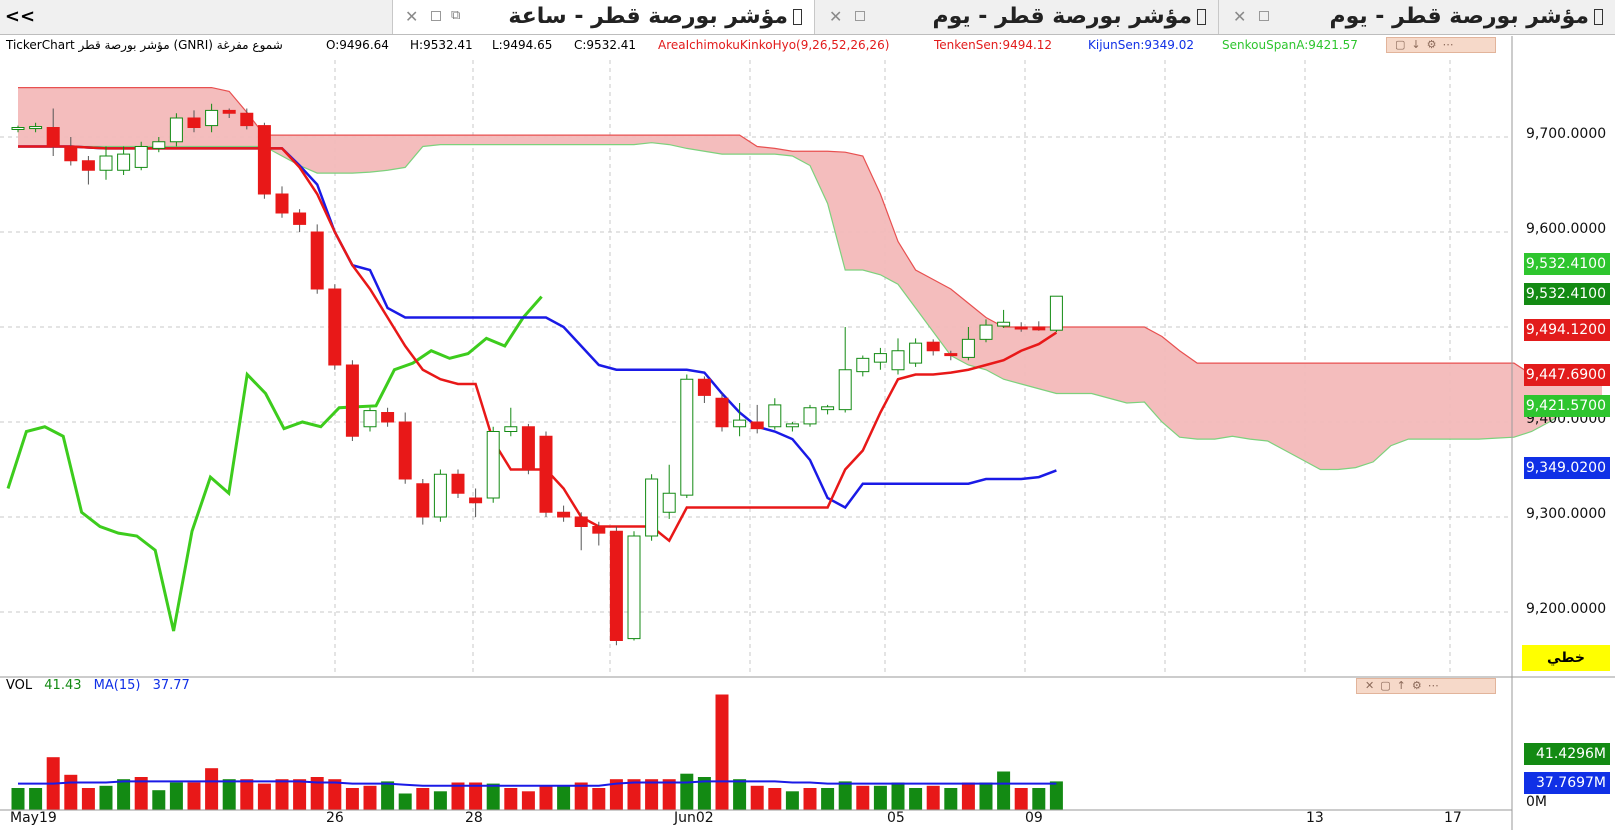 This screenshot has height=830, width=1615. What do you see at coordinates (1566, 514) in the screenshot?
I see `price-axis-label: 9,300.0000` at bounding box center [1566, 514].